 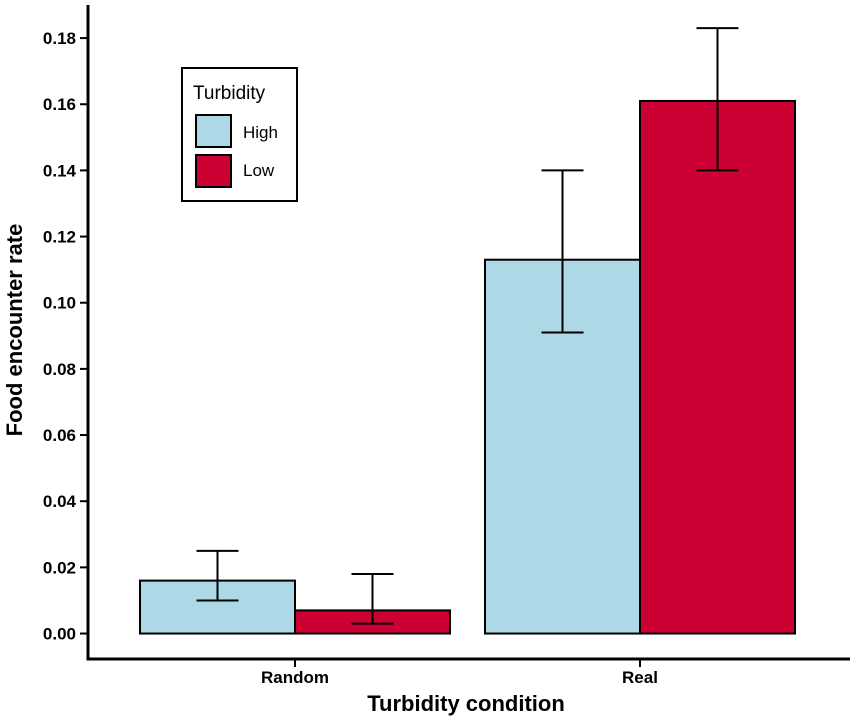 I want to click on y-tick-label: 0.10, so click(x=59, y=303).